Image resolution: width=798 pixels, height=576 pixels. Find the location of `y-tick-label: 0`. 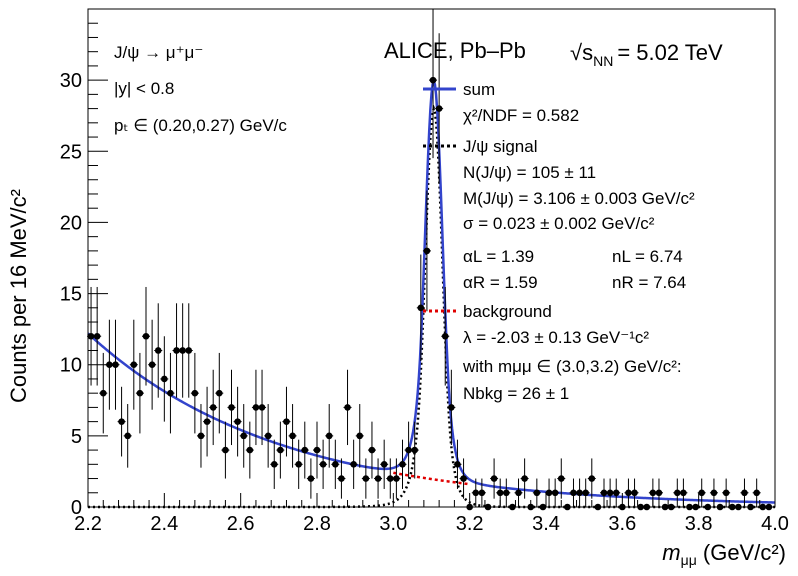

y-tick-label: 0 is located at coordinates (76, 508).